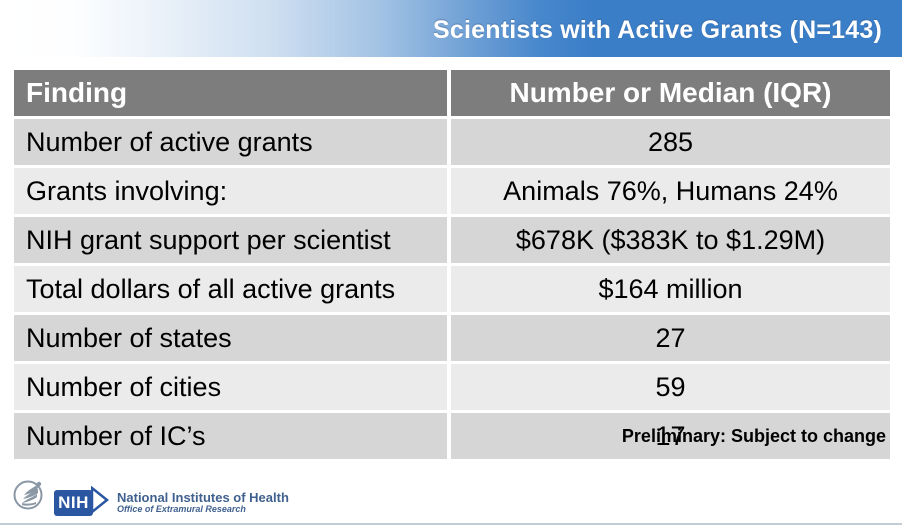 The height and width of the screenshot is (528, 902). I want to click on hhs-eagle-logo-icon, so click(31, 498).